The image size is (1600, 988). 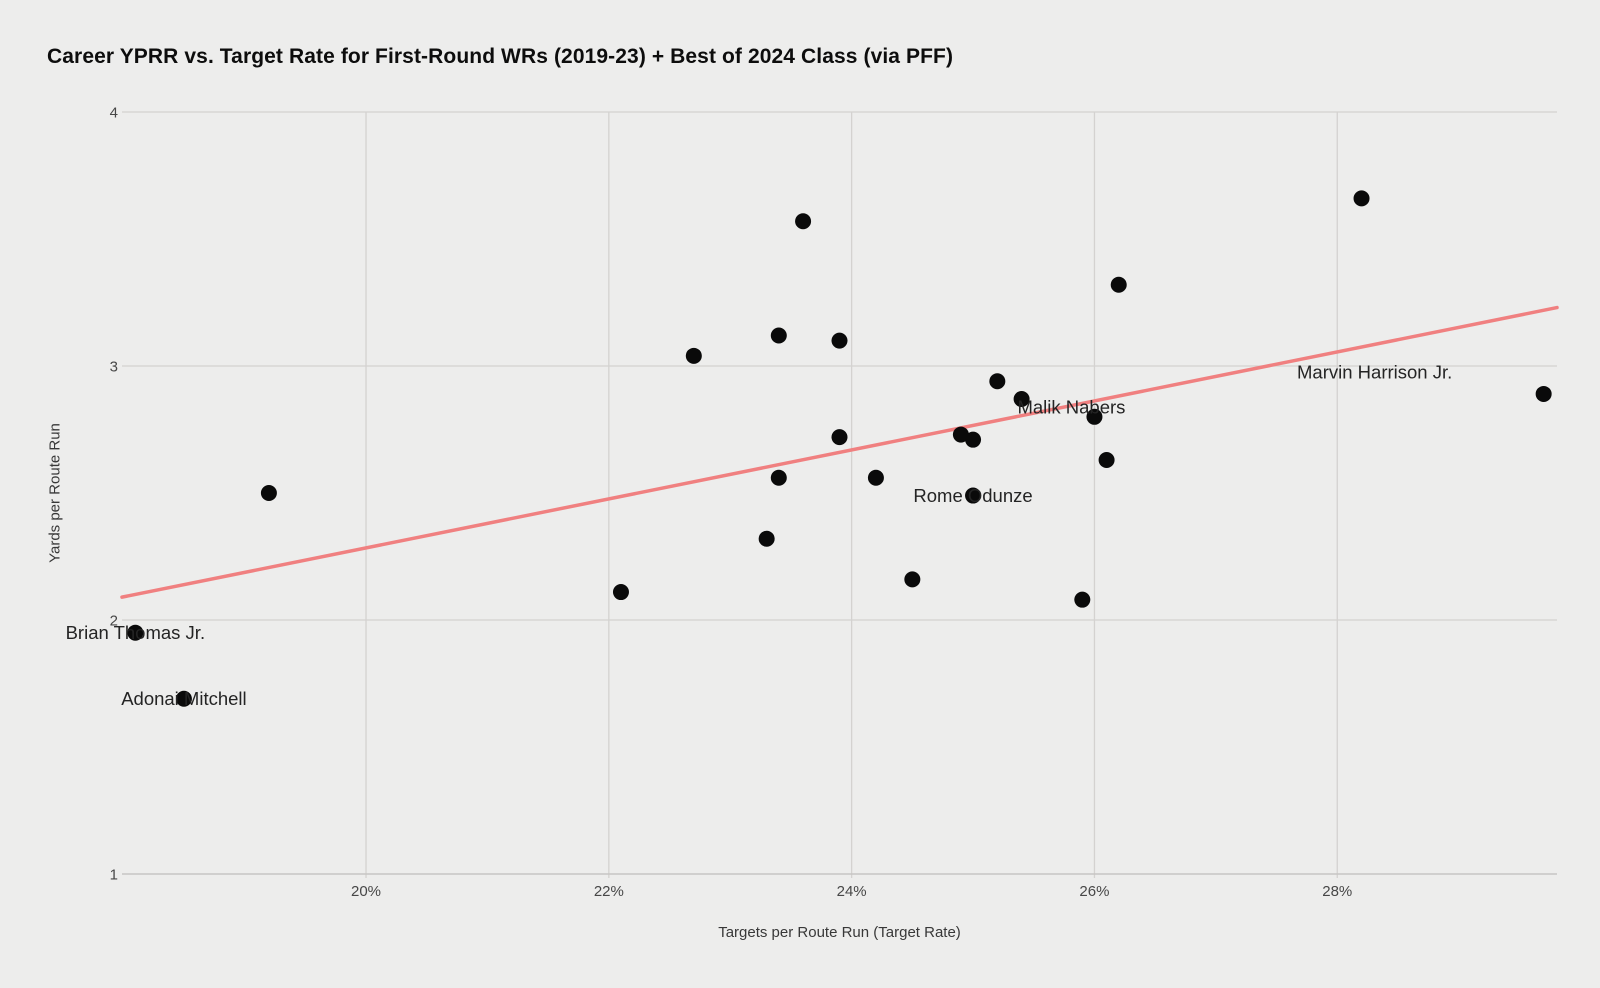 What do you see at coordinates (114, 621) in the screenshot?
I see `y-tick-label: 2` at bounding box center [114, 621].